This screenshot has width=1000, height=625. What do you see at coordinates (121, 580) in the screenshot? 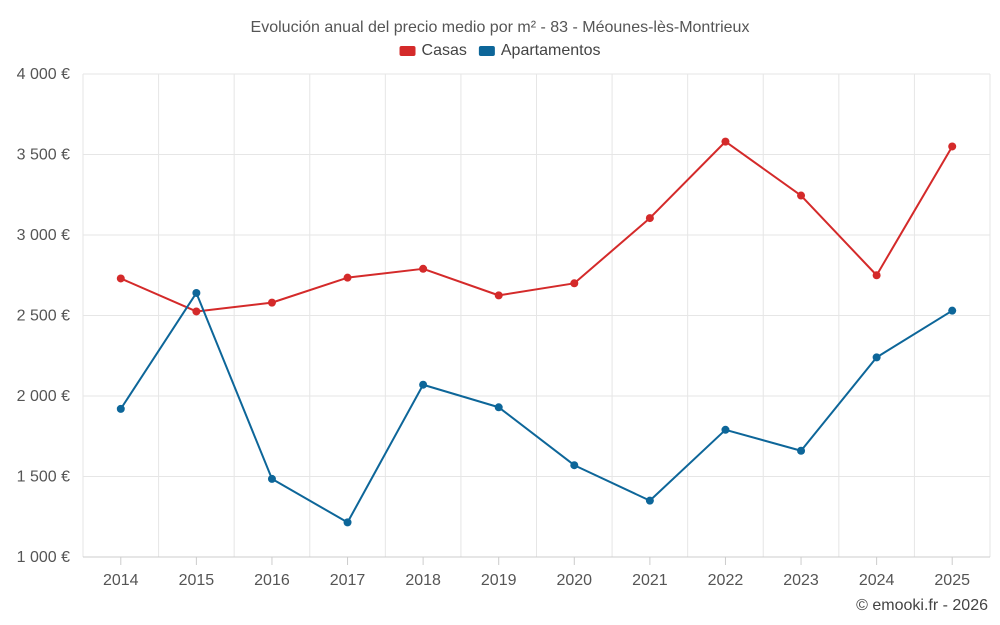
I see `x-tick-label: 2014` at bounding box center [121, 580].